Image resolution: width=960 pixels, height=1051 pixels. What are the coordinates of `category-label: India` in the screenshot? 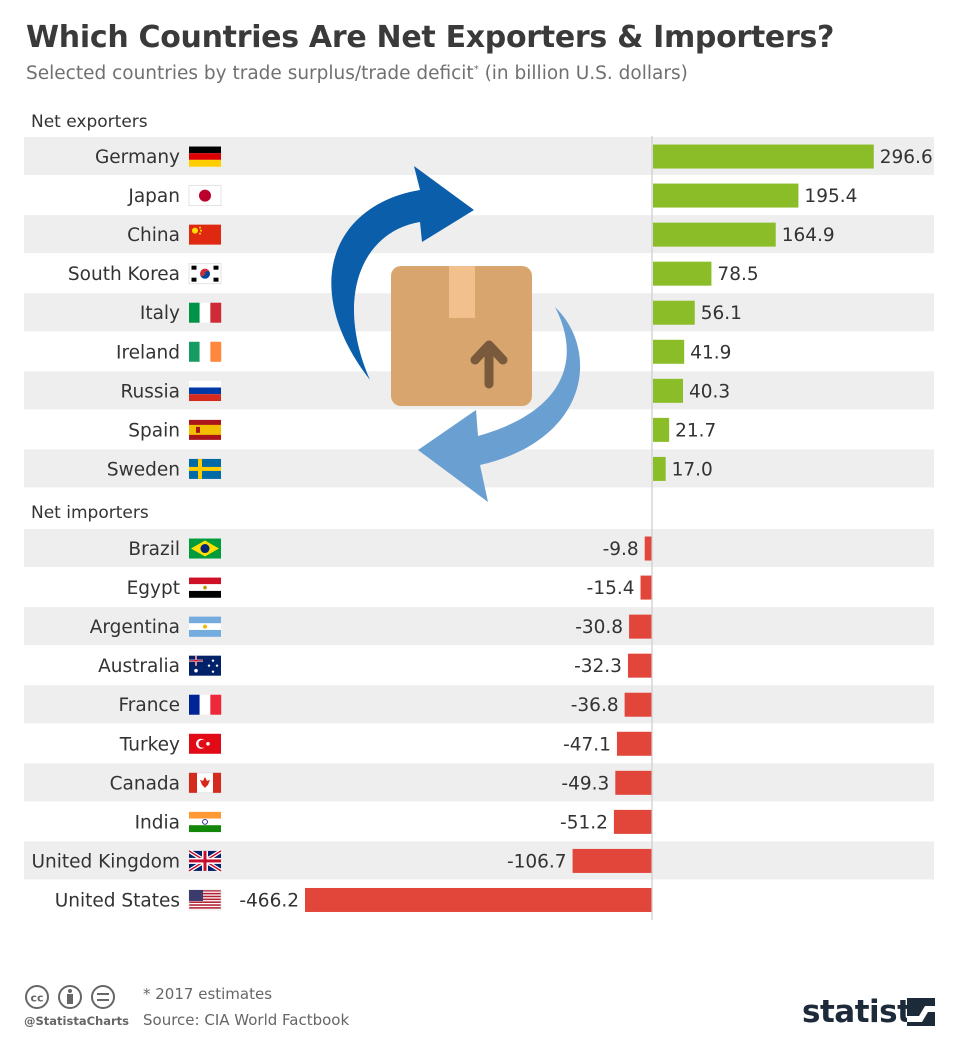 It's located at (157, 822).